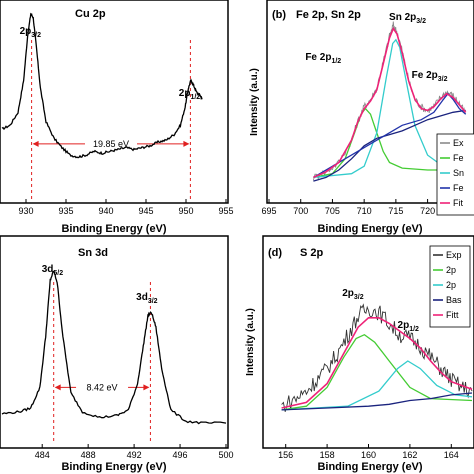 Image resolution: width=474 pixels, height=474 pixels. What do you see at coordinates (454, 255) in the screenshot?
I see `legend-label: Exp` at bounding box center [454, 255].